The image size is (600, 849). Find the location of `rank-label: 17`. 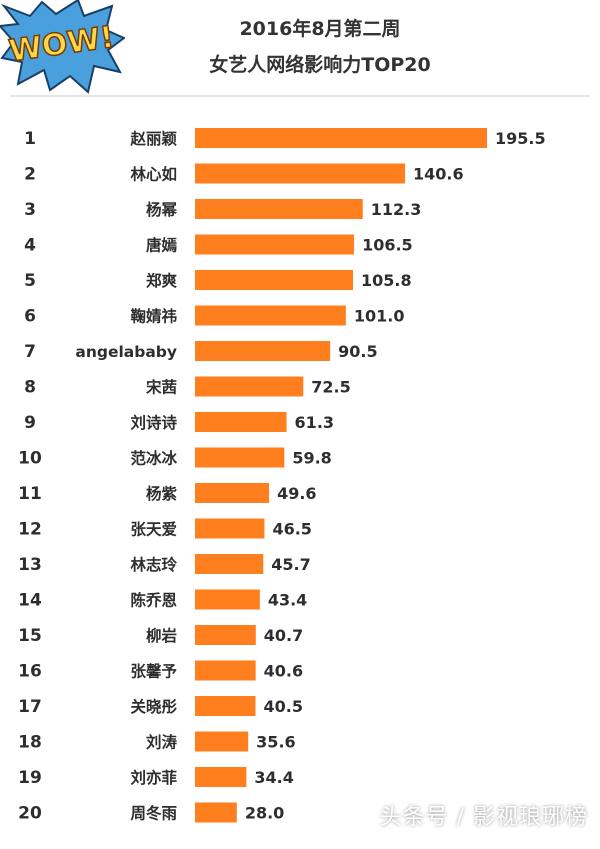

rank-label: 17 is located at coordinates (30, 707).